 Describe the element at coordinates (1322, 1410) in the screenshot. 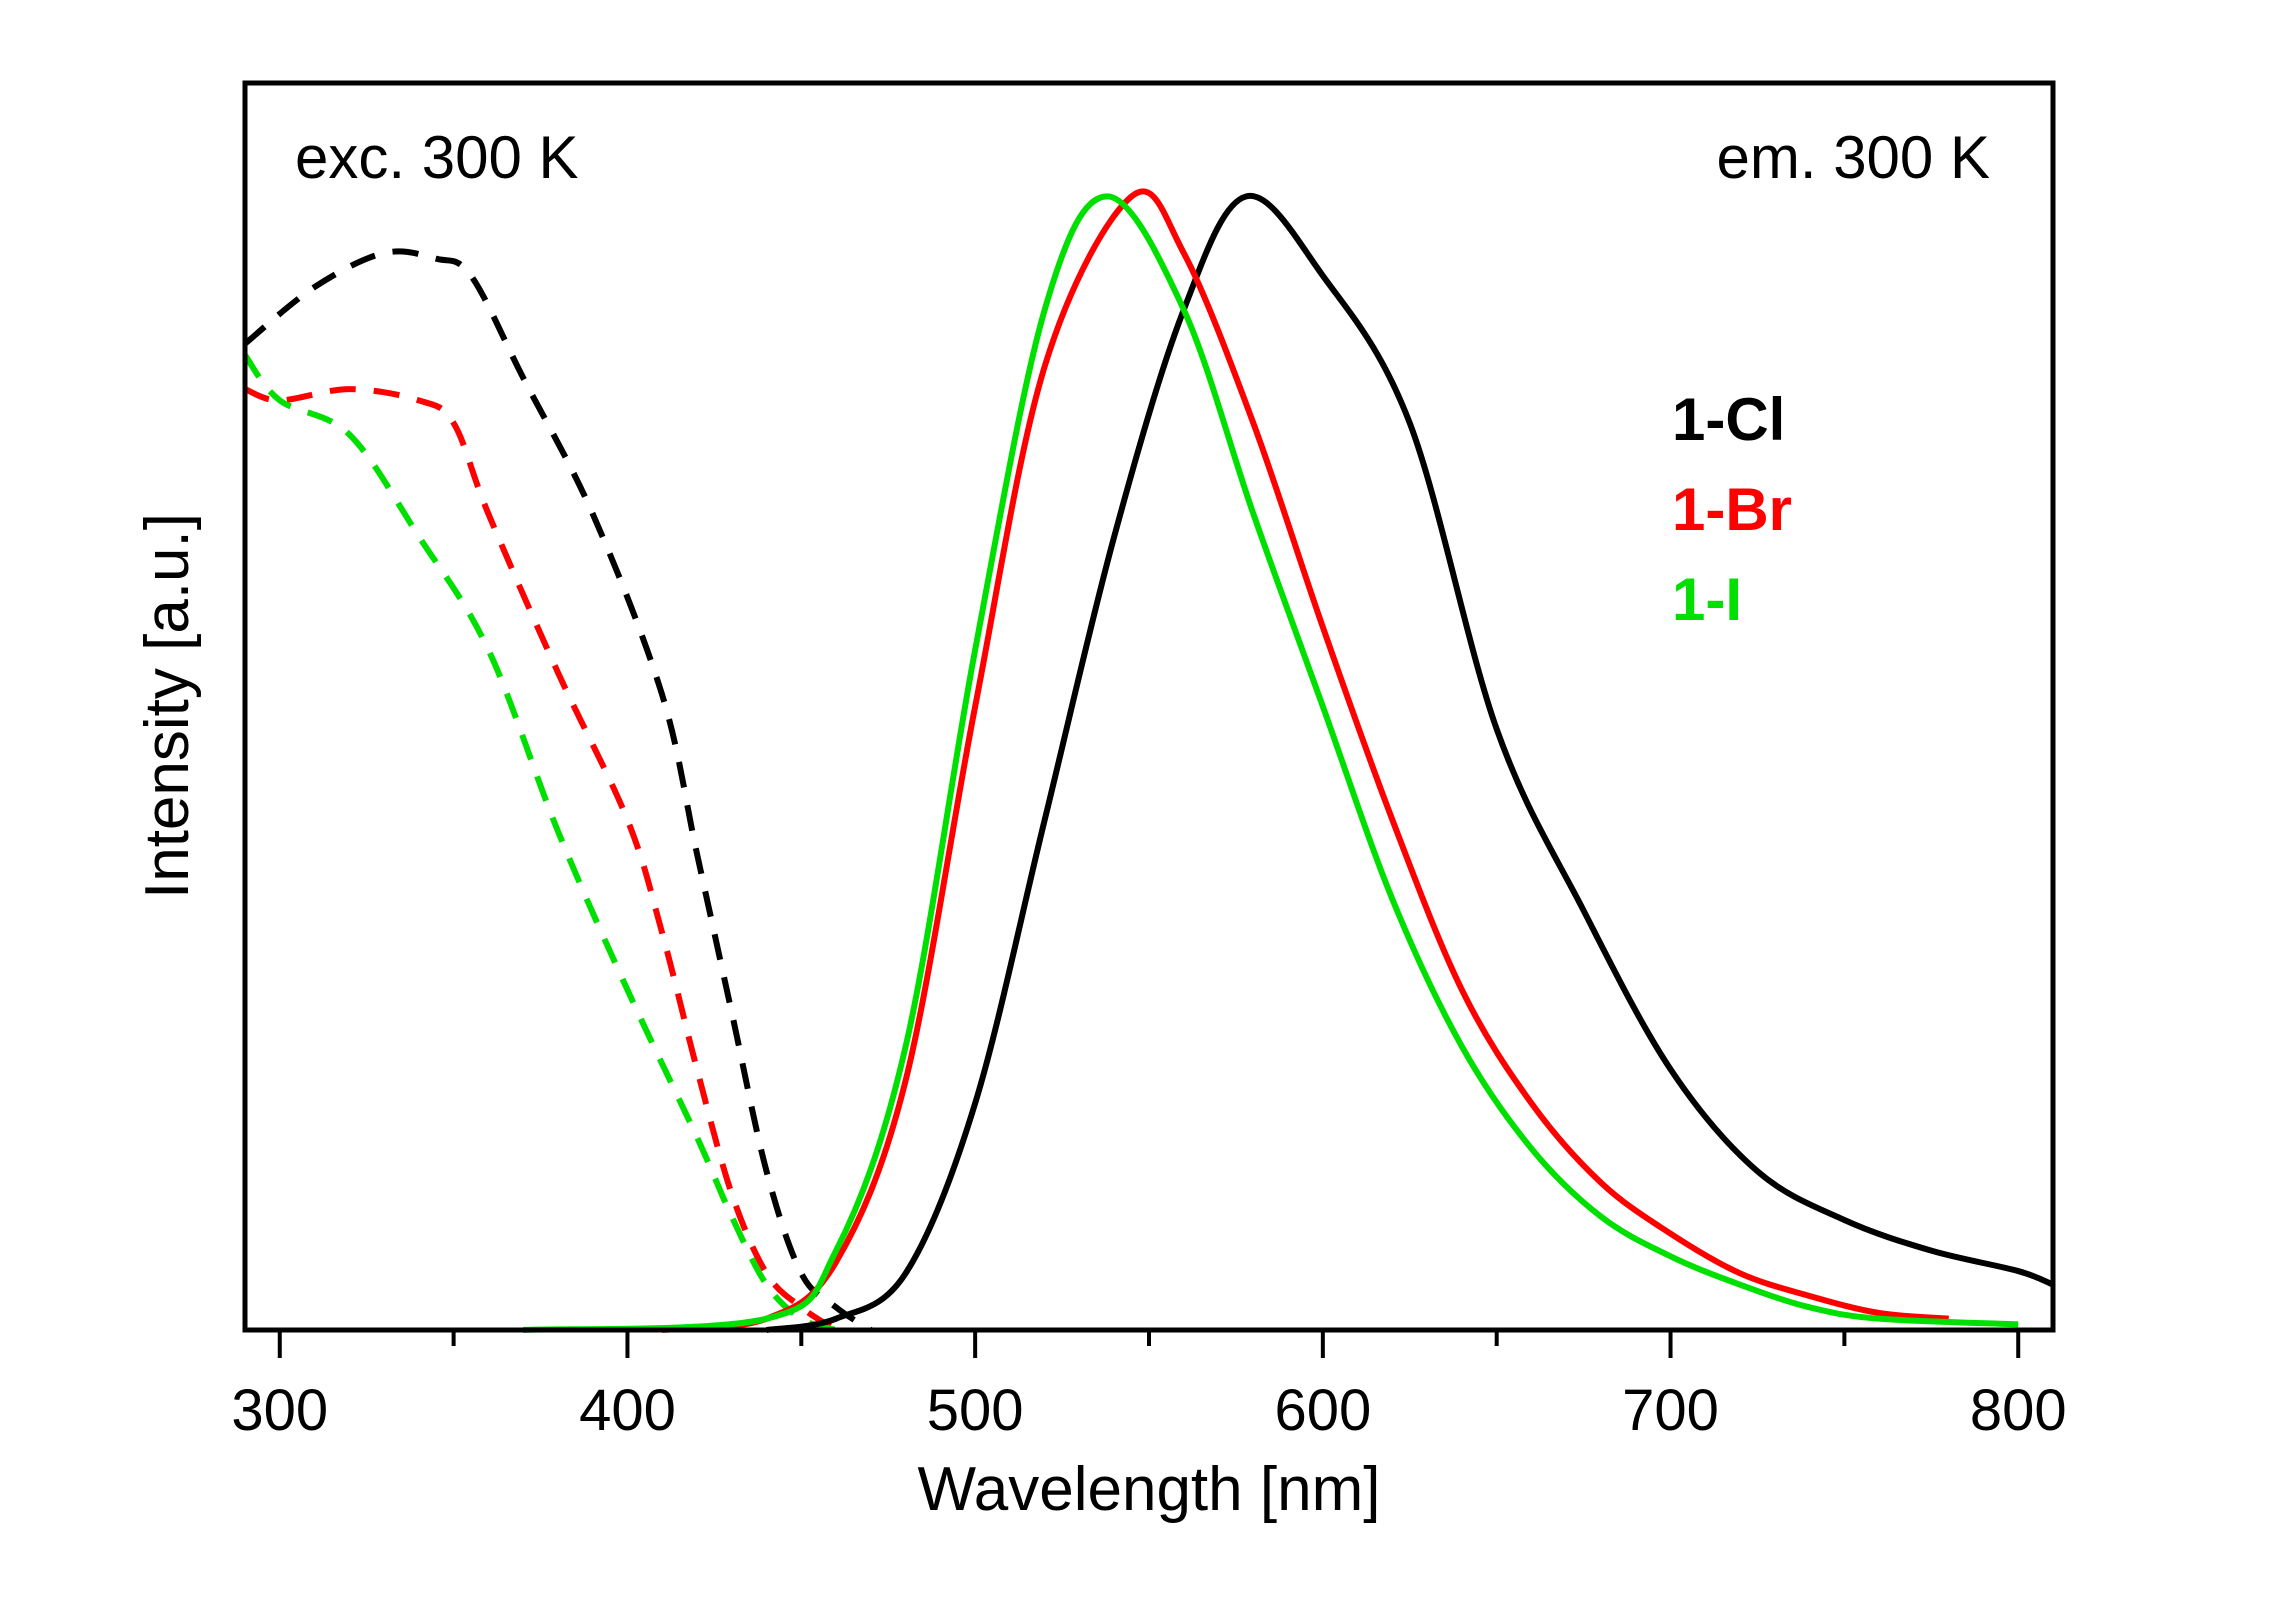

I see `x-tick-label: 600` at that location.